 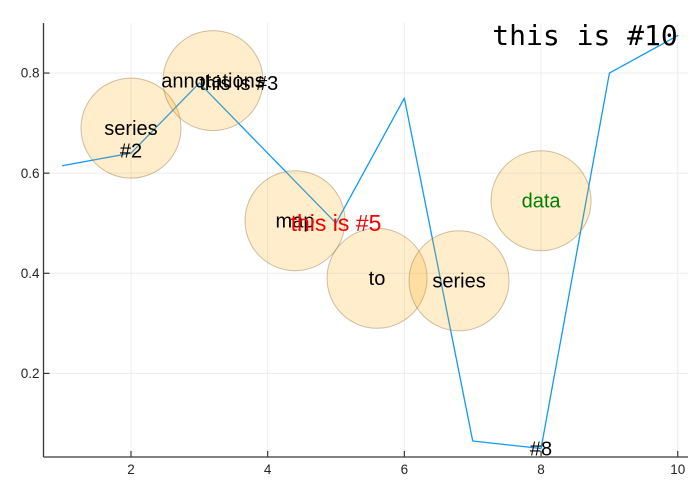 I want to click on y-tick-label-0.6: 0.6, so click(x=30, y=173).